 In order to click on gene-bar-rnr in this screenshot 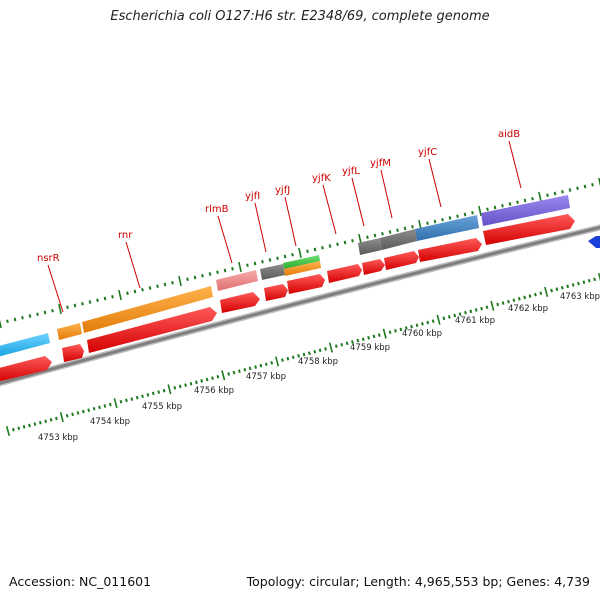, I will do `click(147, 309)`.